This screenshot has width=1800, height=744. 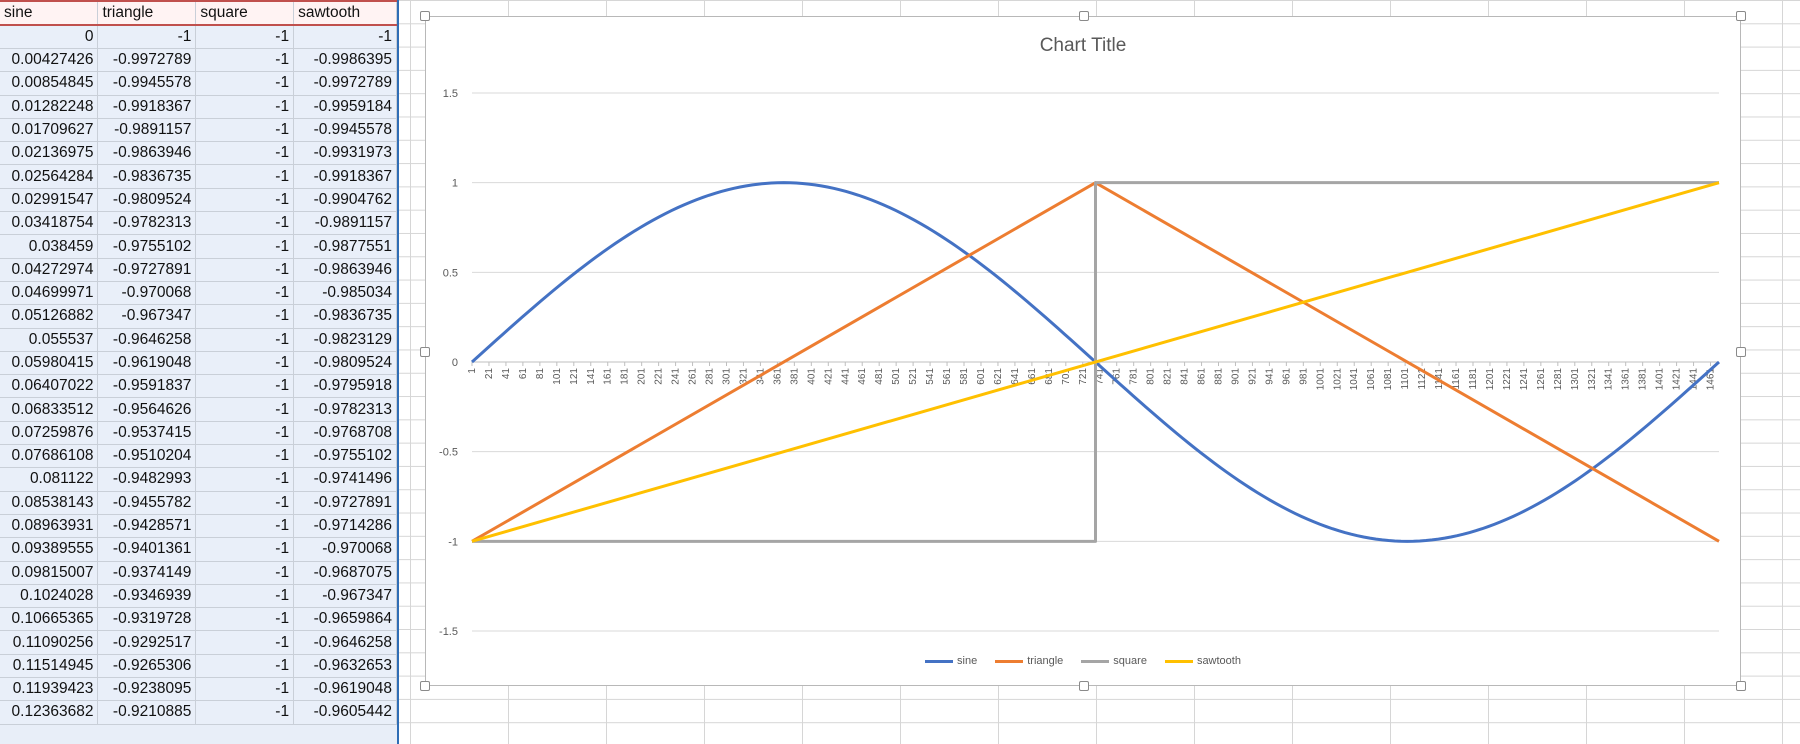 What do you see at coordinates (345, 270) in the screenshot?
I see `cell-sawtooth: -0.9863946` at bounding box center [345, 270].